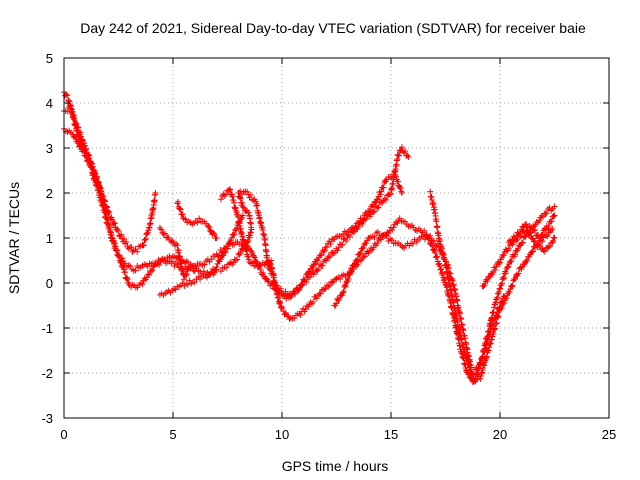 Image resolution: width=640 pixels, height=480 pixels. What do you see at coordinates (335, 466) in the screenshot?
I see `x-axis-label: GPS time / hours` at bounding box center [335, 466].